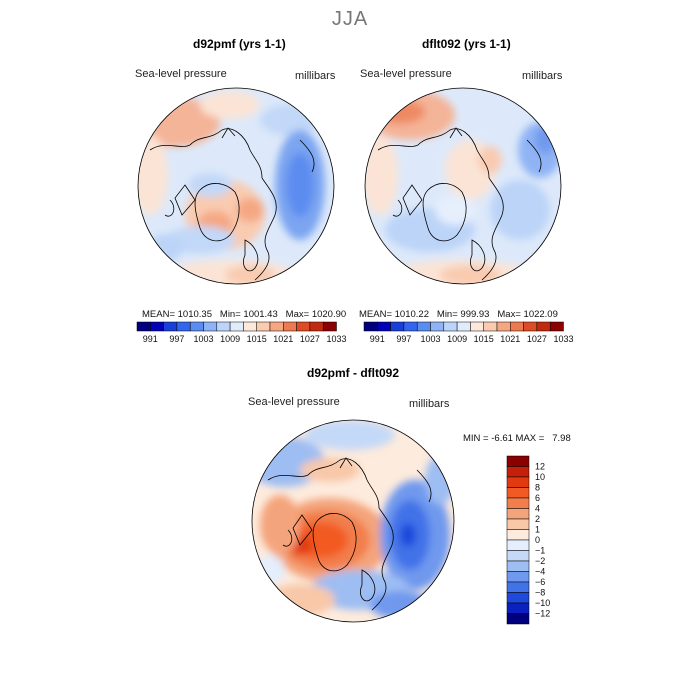 This screenshot has height=700, width=700. Describe the element at coordinates (540, 314) in the screenshot. I see `panel-2-max-value: 1022.09` at that location.